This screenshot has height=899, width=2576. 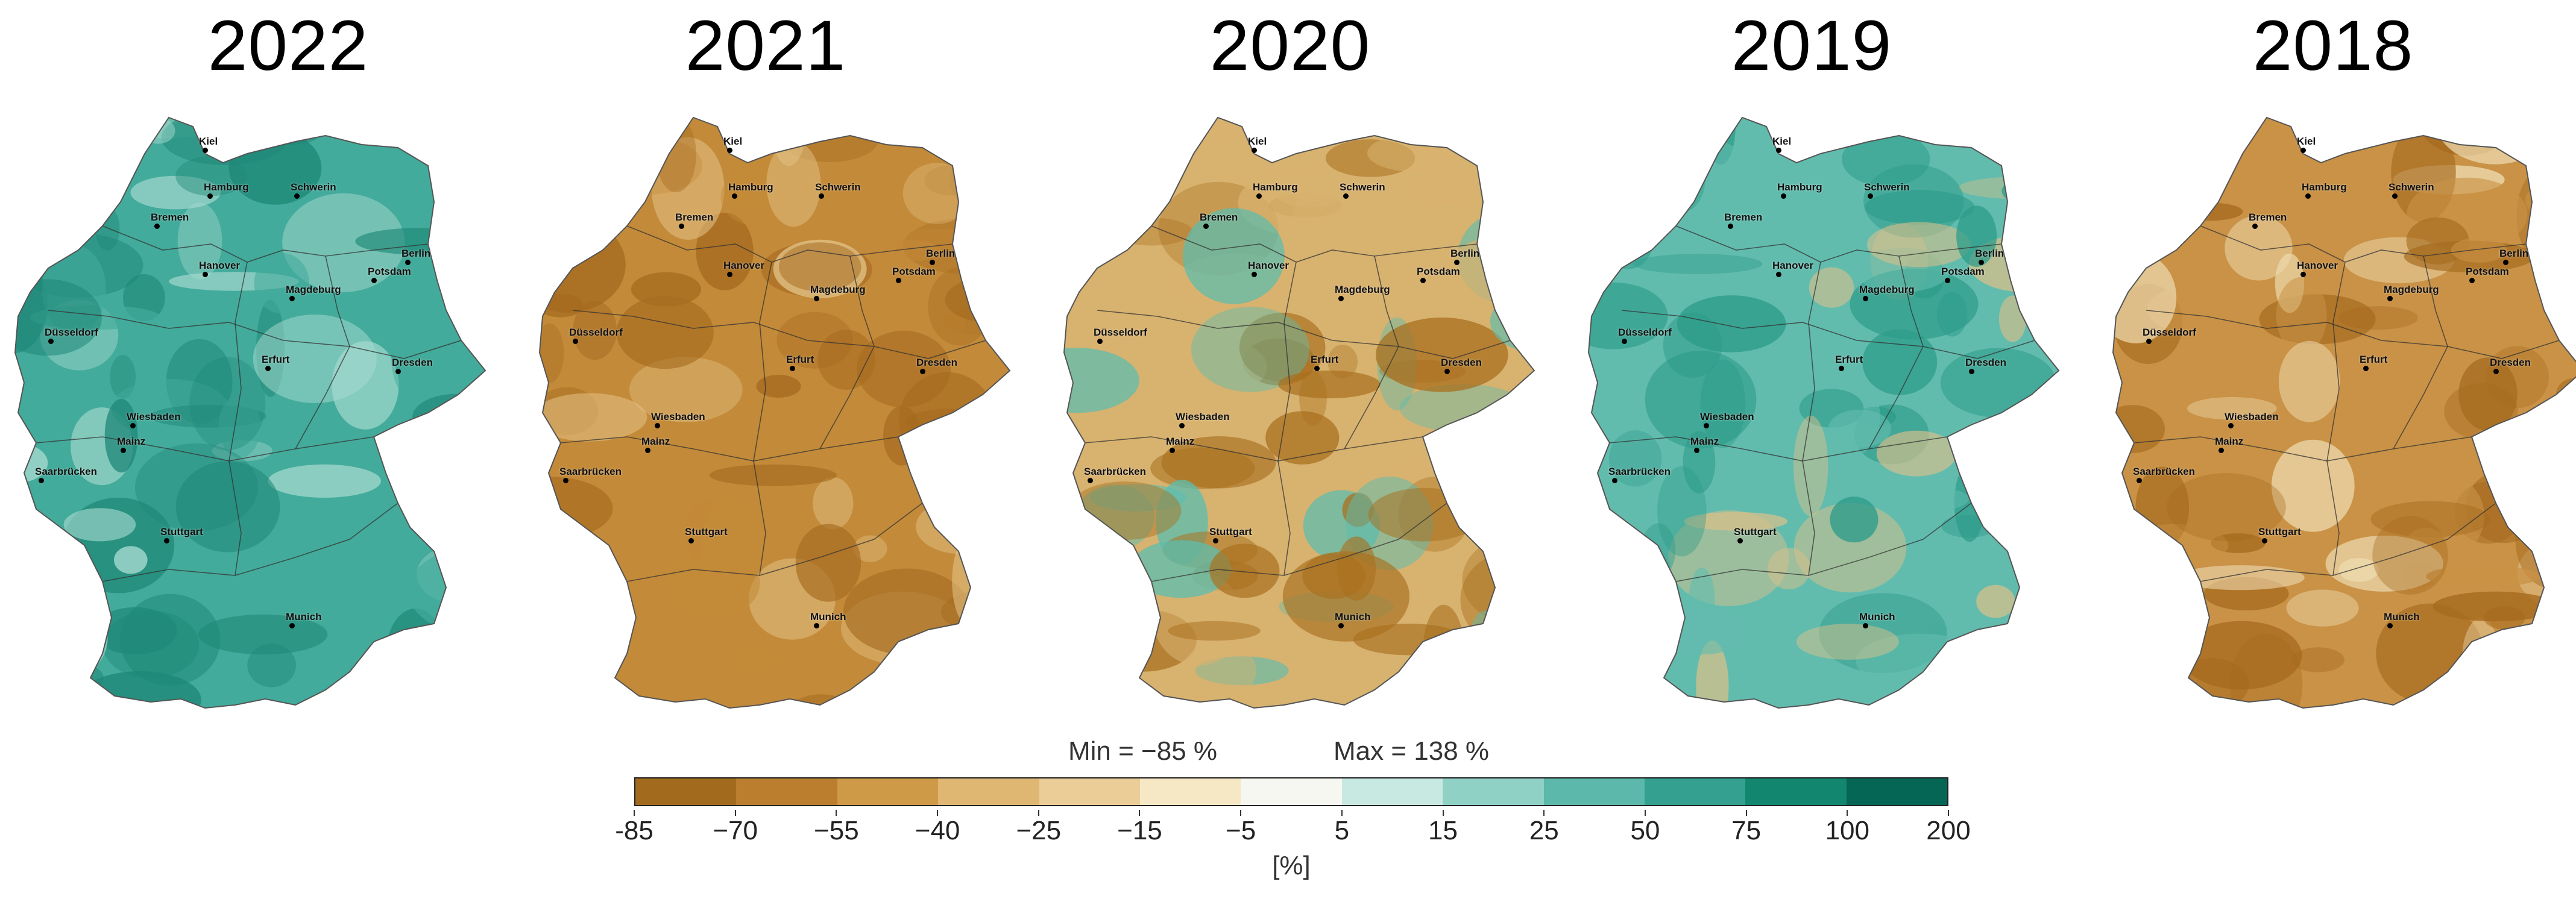 I want to click on city-label: Wiesbaden, so click(x=678, y=417).